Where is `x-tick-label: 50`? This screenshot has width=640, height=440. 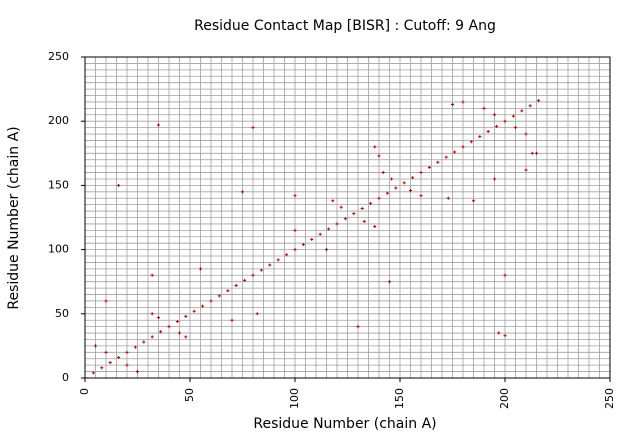 x-tick-label: 50 is located at coordinates (189, 395).